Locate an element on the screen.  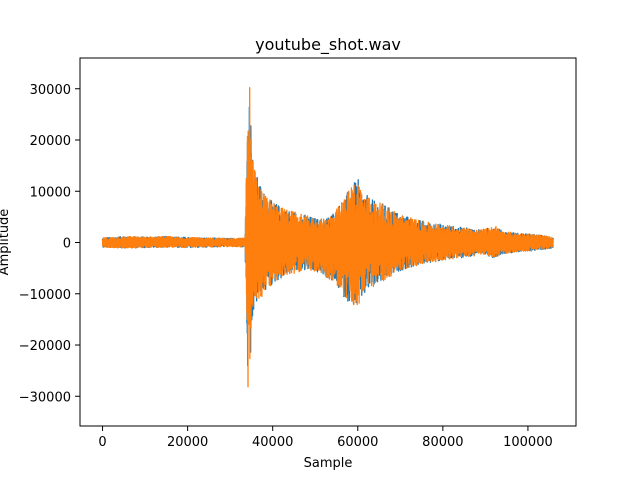
chart-title: youtube_shot.wav is located at coordinates (328, 45).